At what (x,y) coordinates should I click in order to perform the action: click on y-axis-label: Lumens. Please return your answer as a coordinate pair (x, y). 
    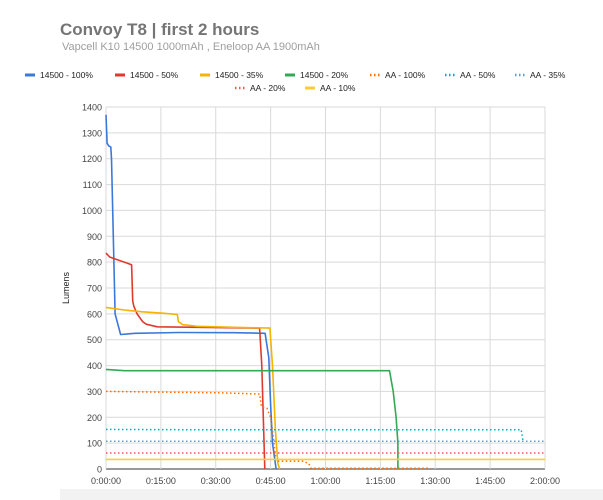
    Looking at the image, I should click on (66, 287).